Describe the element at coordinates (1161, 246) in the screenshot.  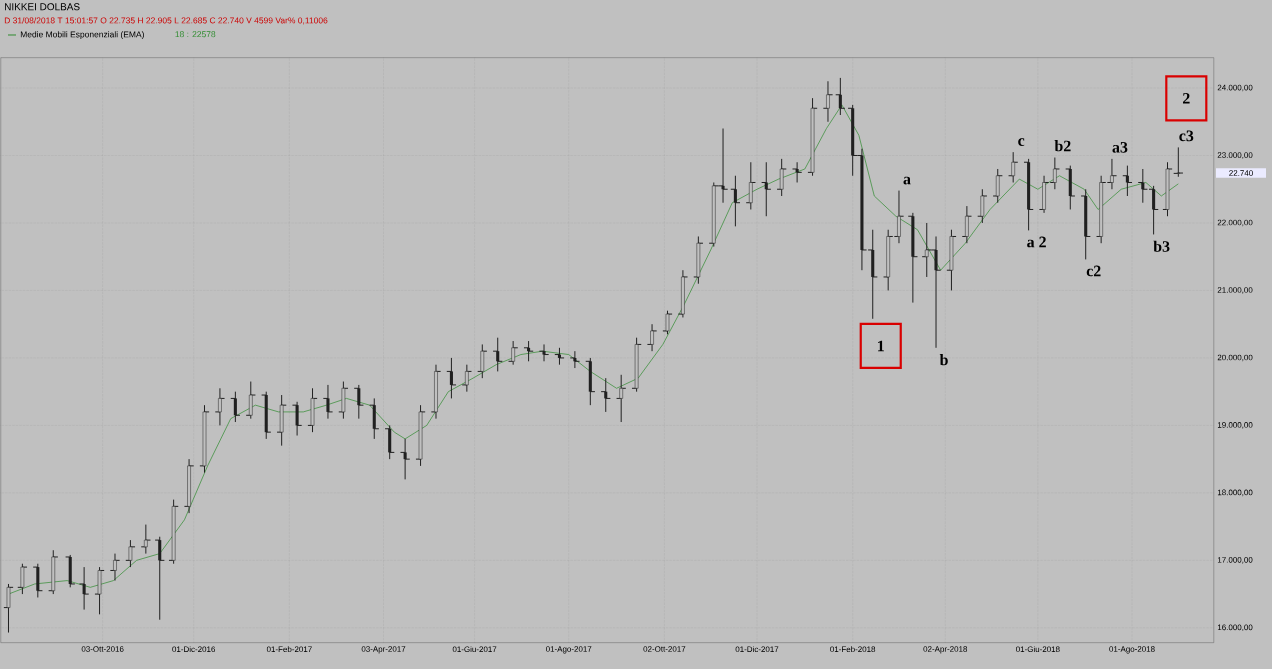
I see `annotation: b3` at that location.